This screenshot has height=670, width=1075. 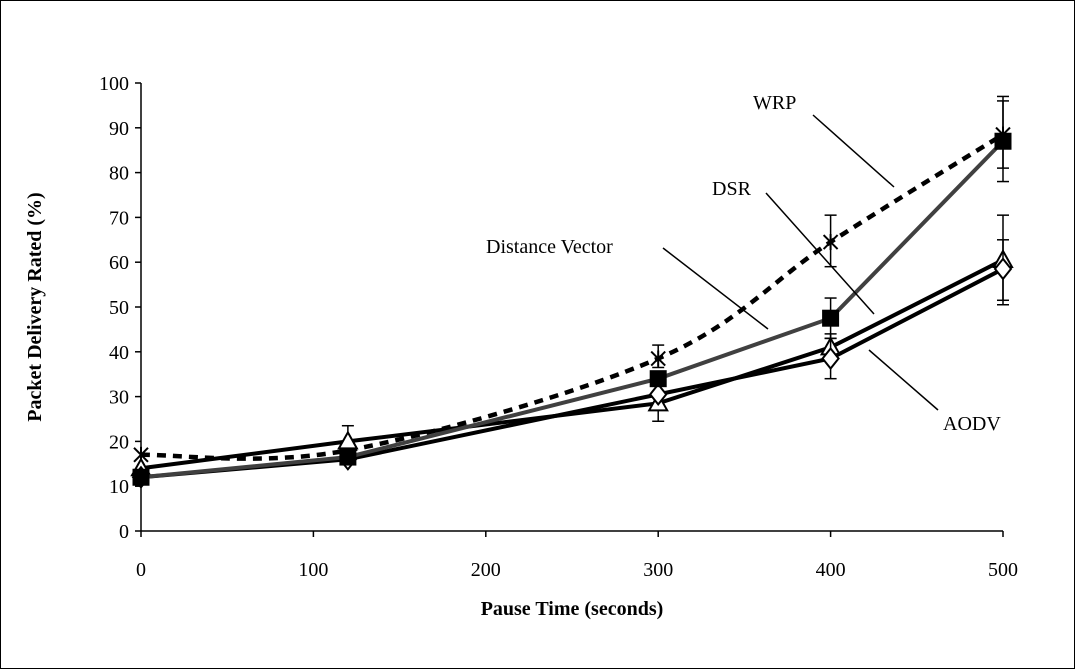 What do you see at coordinates (119, 129) in the screenshot?
I see `y-tick-label: 90` at bounding box center [119, 129].